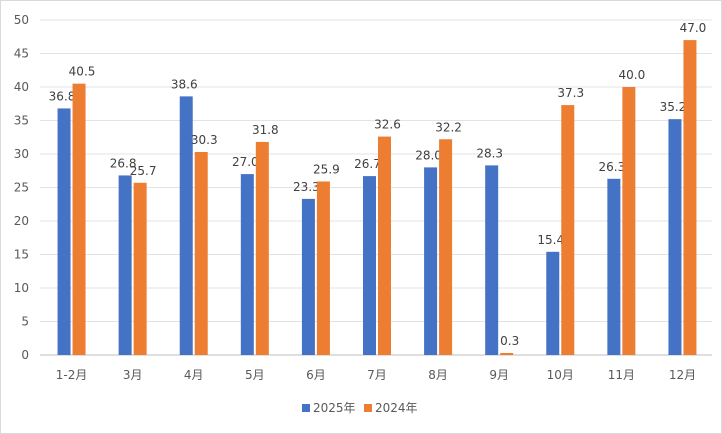 This screenshot has height=434, width=722. I want to click on data-label-2024: 32.2, so click(448, 127).